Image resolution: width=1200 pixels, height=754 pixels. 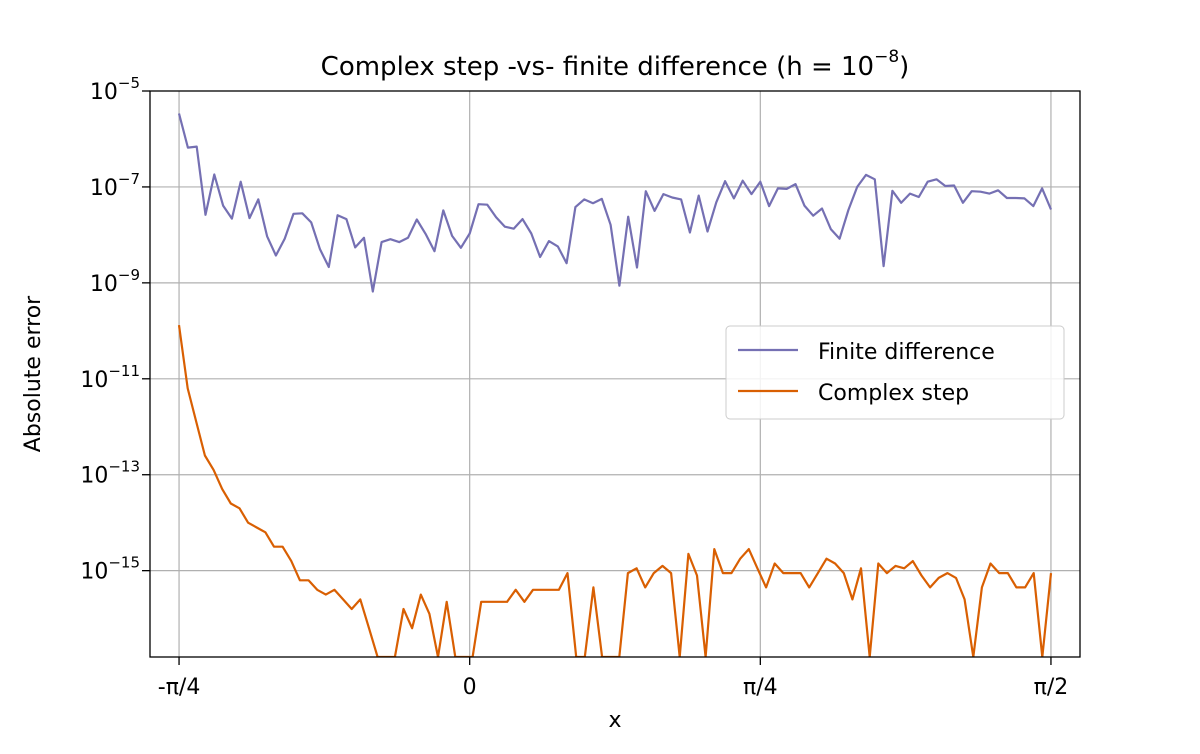 I want to click on x-tick-label: -π/4, so click(x=179, y=687).